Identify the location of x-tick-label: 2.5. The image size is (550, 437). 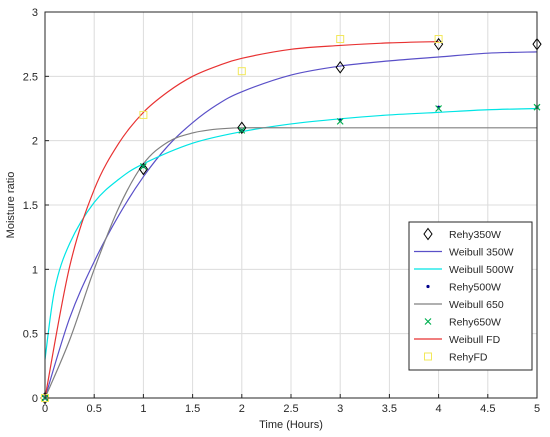
(290, 409).